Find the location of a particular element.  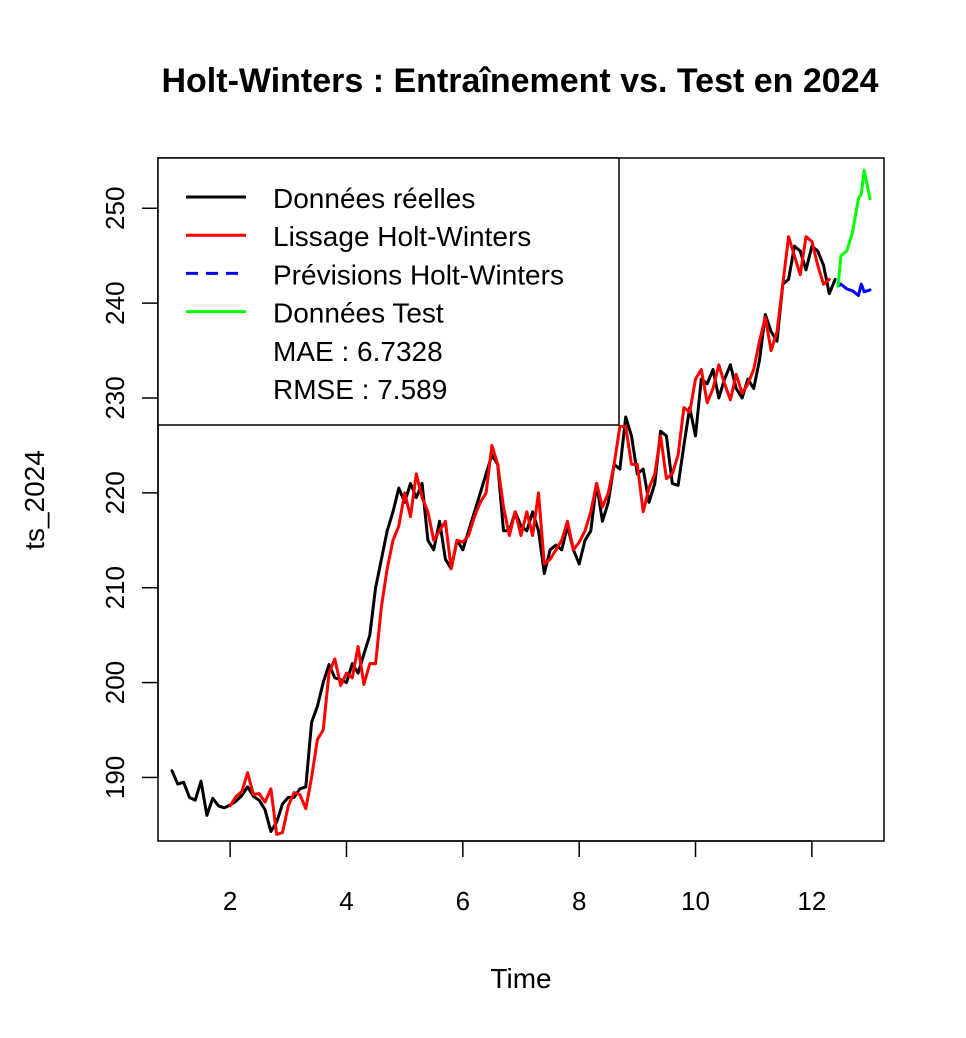

y-tick-label: 230 is located at coordinates (115, 397).